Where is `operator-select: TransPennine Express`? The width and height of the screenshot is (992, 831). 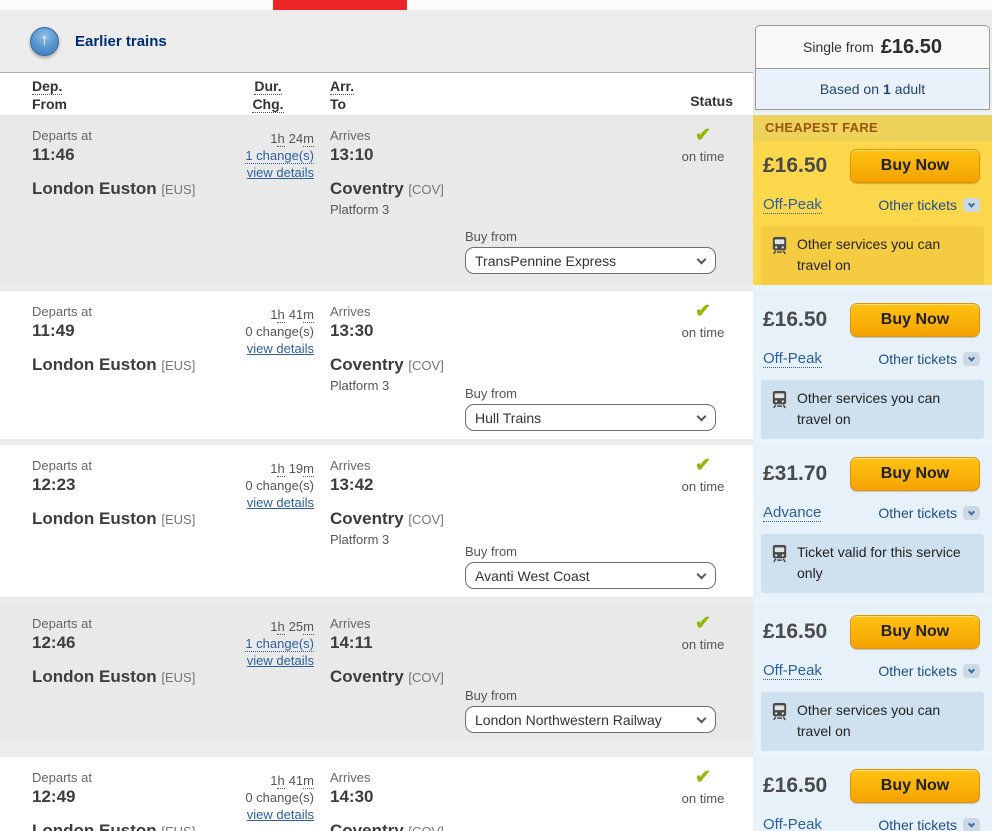
operator-select: TransPennine Express is located at coordinates (590, 260).